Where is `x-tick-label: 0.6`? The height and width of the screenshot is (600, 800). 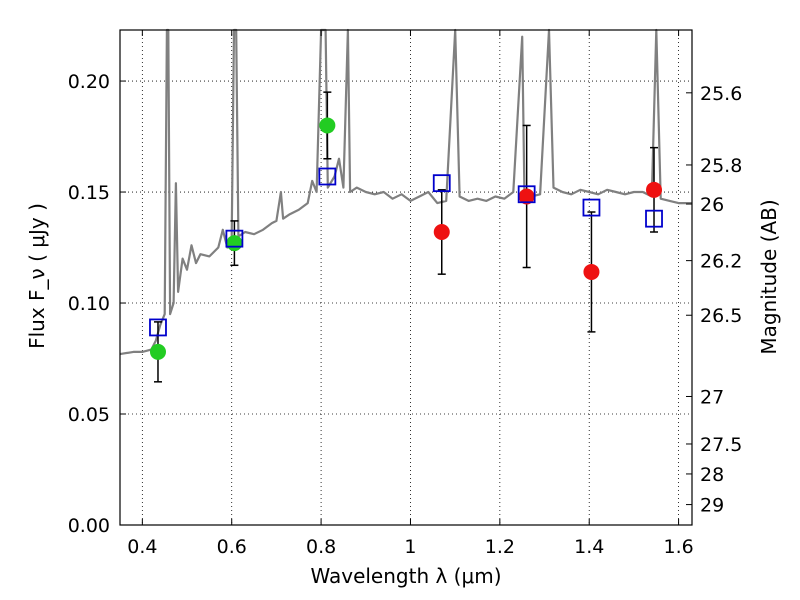 x-tick-label: 0.6 is located at coordinates (232, 547).